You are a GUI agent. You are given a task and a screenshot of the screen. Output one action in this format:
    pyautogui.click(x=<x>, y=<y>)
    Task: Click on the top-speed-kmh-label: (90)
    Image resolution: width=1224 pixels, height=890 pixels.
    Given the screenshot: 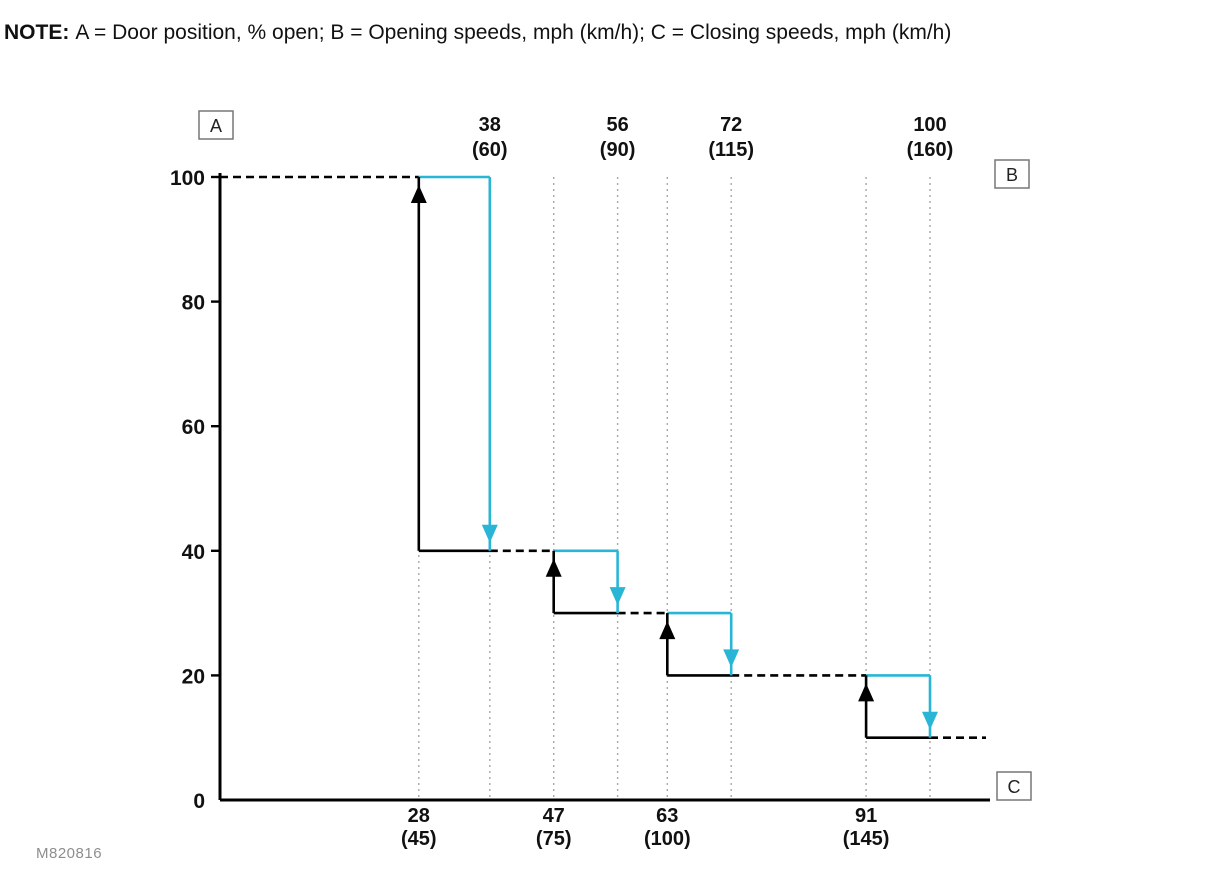 What is the action you would take?
    pyautogui.click(x=618, y=150)
    